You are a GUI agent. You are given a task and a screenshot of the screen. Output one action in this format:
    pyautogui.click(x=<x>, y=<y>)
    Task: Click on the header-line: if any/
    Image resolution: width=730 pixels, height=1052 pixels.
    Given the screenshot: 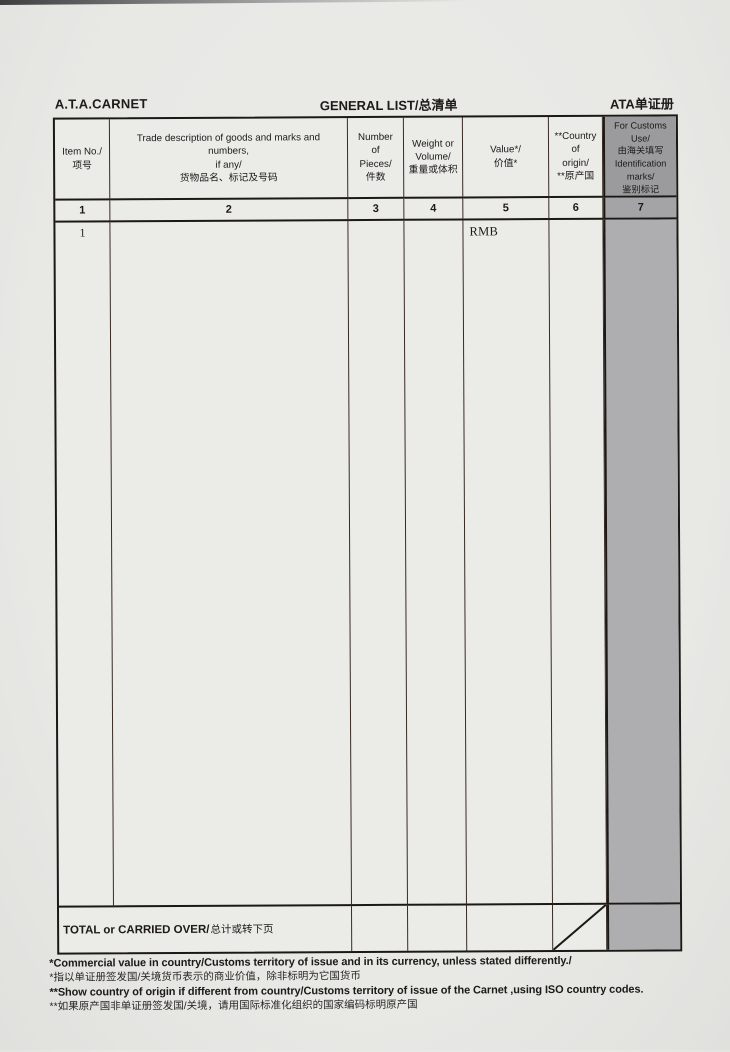 What is the action you would take?
    pyautogui.click(x=228, y=165)
    